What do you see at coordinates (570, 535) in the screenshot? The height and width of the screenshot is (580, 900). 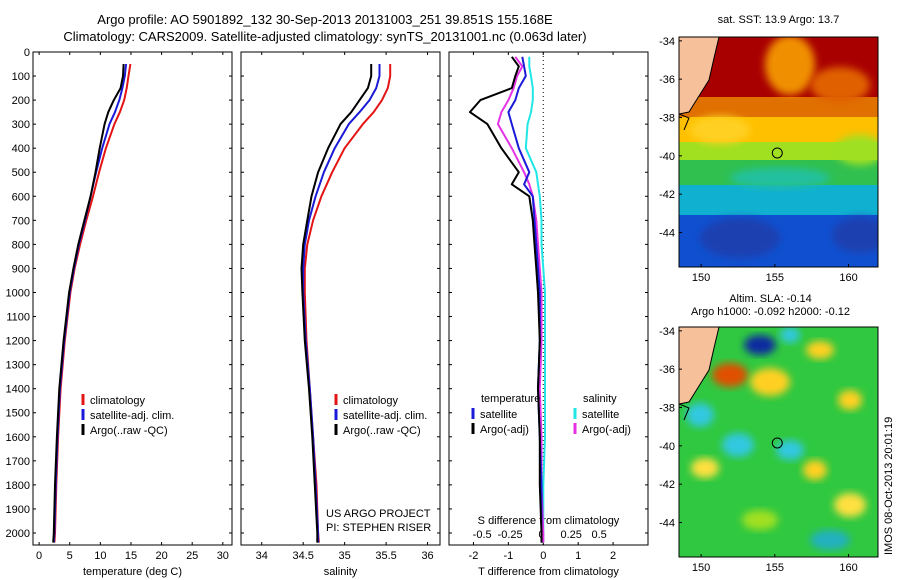 I see `s-tick-label: 0.25` at bounding box center [570, 535].